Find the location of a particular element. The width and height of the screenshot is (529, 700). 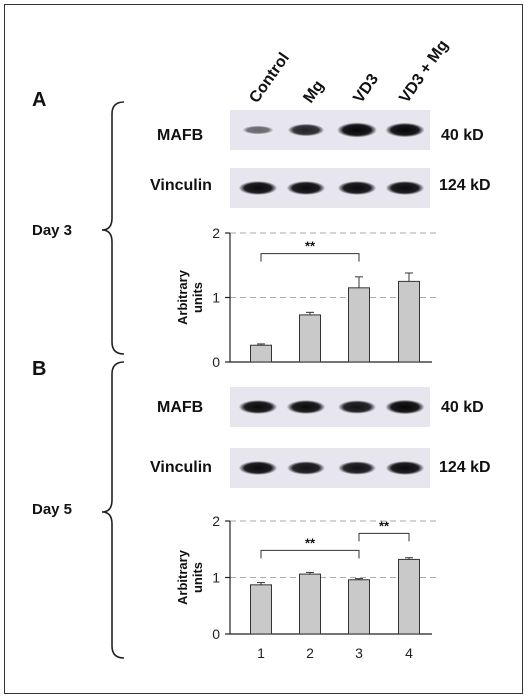

blot-kd-vinculin-b: 124 kD is located at coordinates (465, 467).